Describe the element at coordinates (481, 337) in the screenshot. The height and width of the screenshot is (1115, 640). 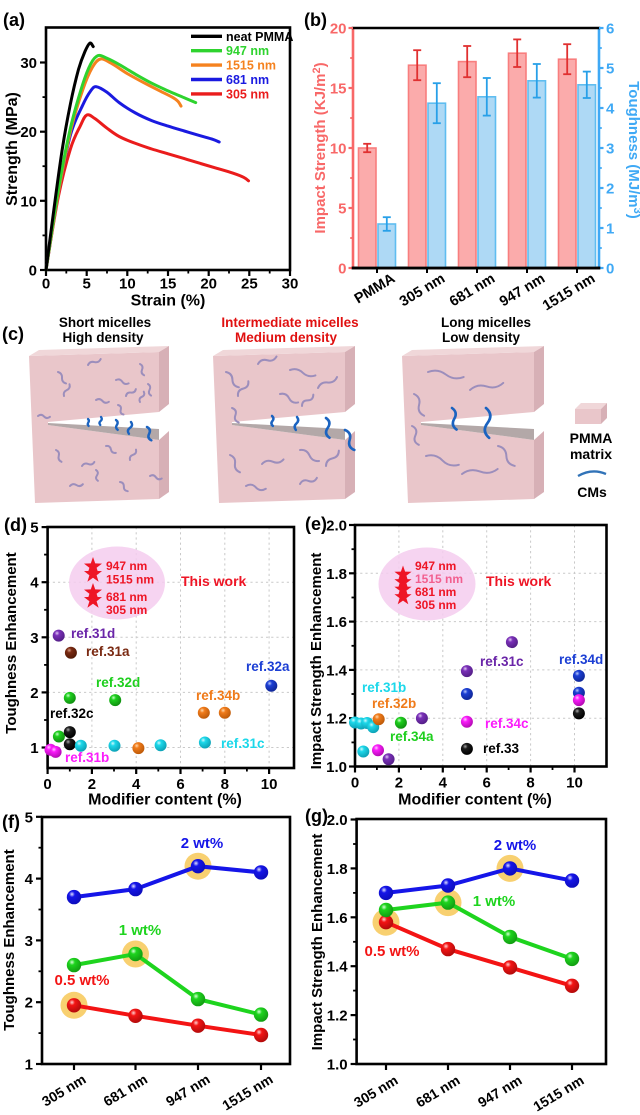
I see `svg-text: Low density` at that location.